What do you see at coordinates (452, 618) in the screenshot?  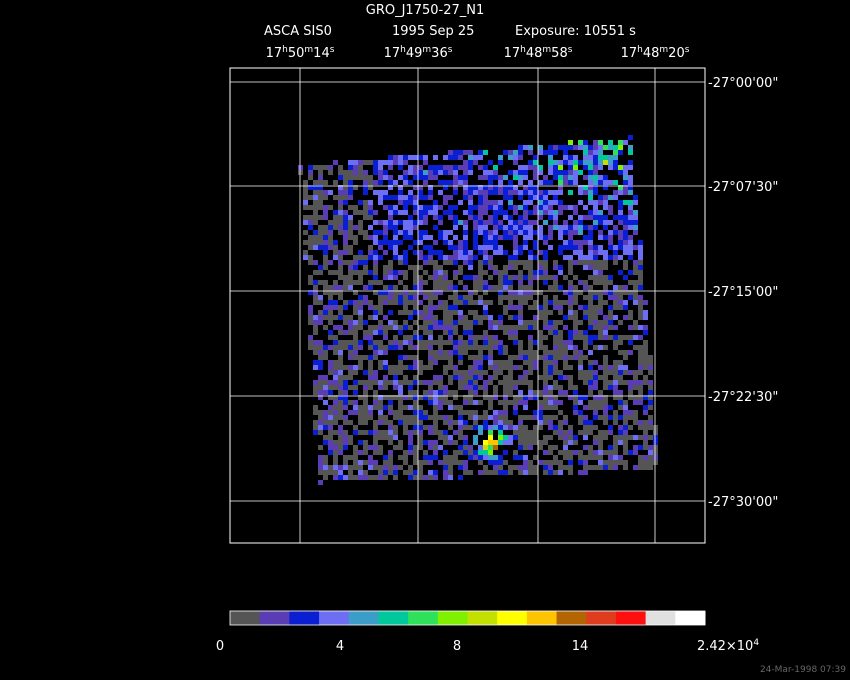 I see `colorbar-swatch` at bounding box center [452, 618].